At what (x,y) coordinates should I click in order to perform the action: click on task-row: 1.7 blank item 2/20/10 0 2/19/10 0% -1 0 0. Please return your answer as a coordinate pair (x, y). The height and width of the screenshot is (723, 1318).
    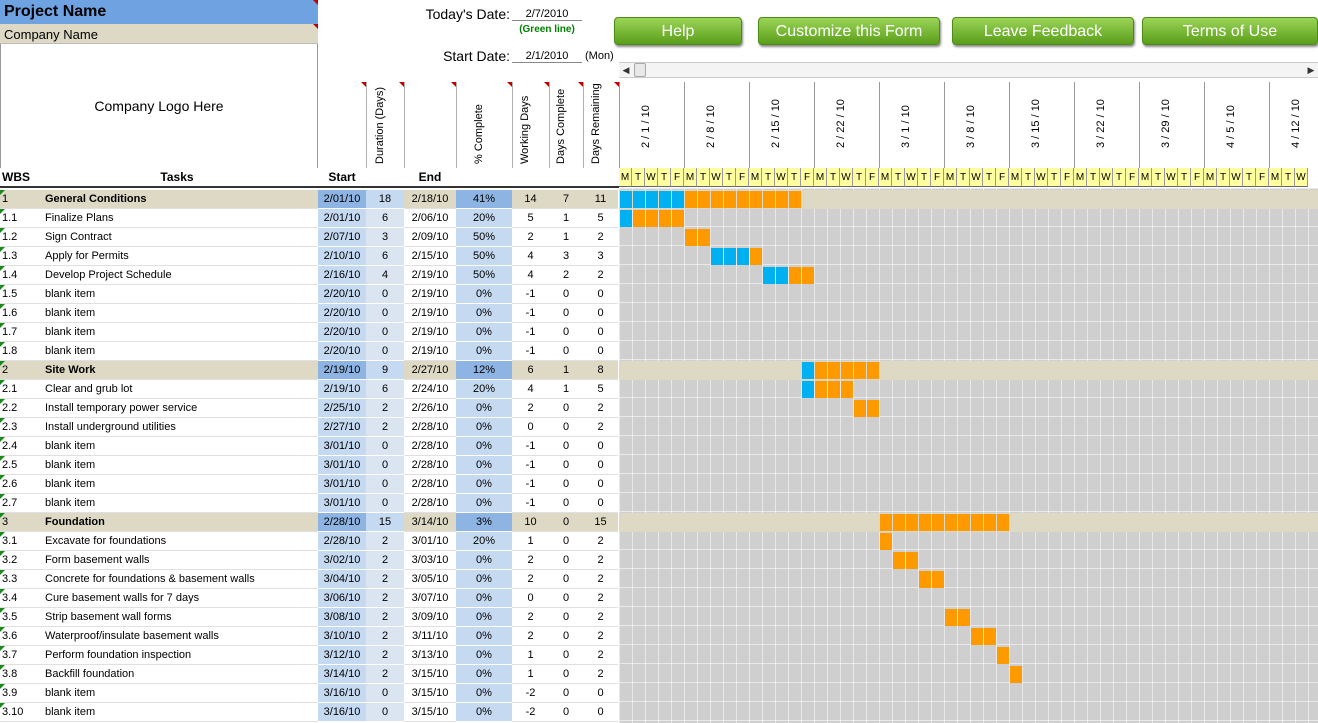
    Looking at the image, I should click on (659, 332).